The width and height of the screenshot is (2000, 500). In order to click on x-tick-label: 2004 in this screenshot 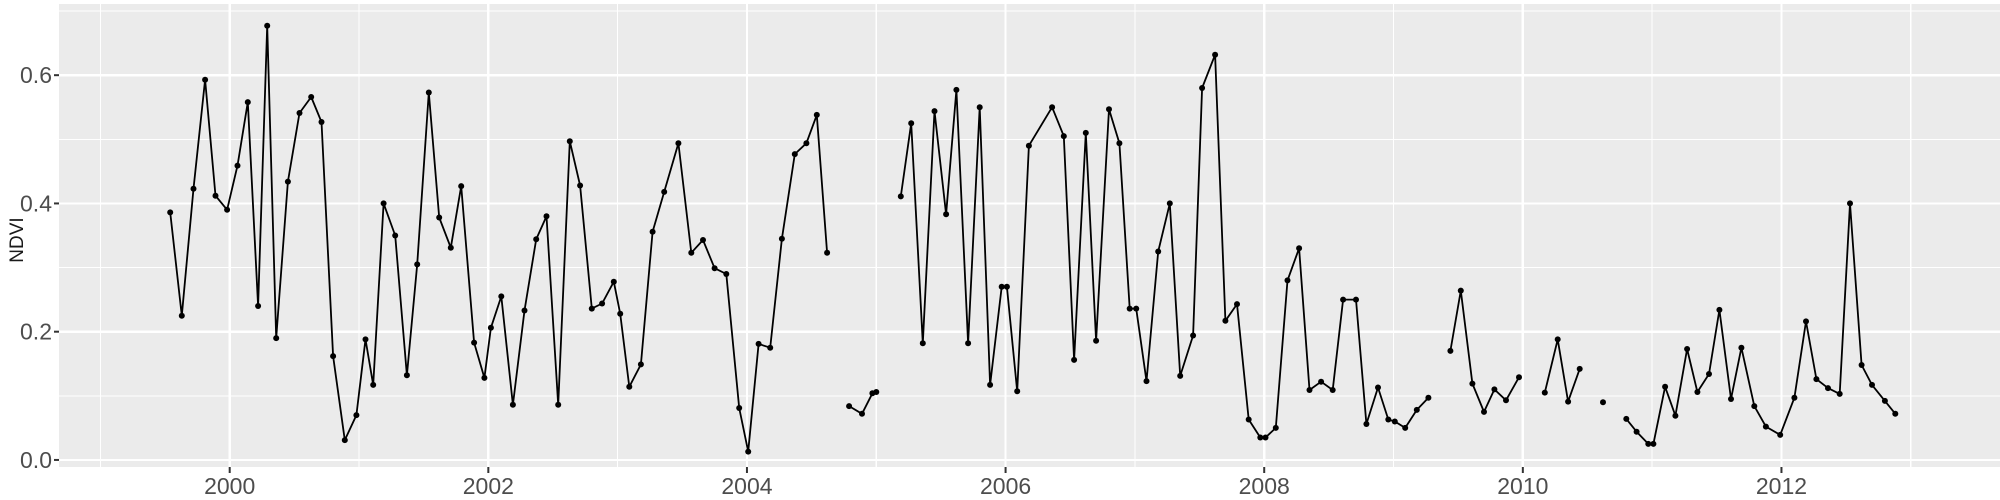, I will do `click(746, 486)`.